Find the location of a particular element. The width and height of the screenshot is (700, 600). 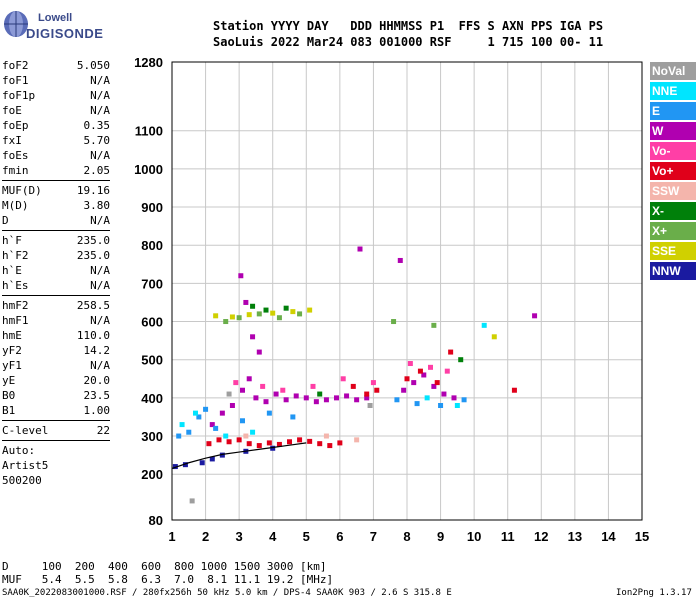

logo-lowell-text: Lowell is located at coordinates (55, 18).